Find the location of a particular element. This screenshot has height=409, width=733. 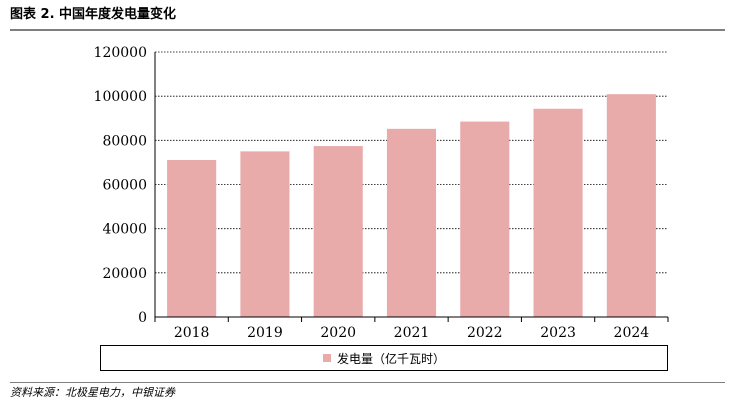

legend-label: 发电量（亿千瓦时） is located at coordinates (390, 358).